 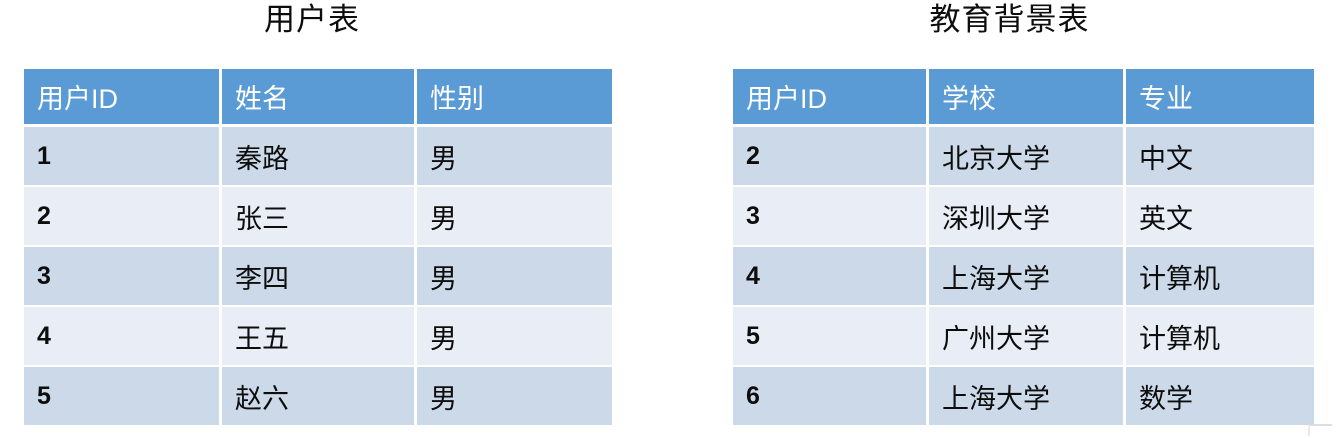 I want to click on user-name-cell: 赵六, so click(x=319, y=396).